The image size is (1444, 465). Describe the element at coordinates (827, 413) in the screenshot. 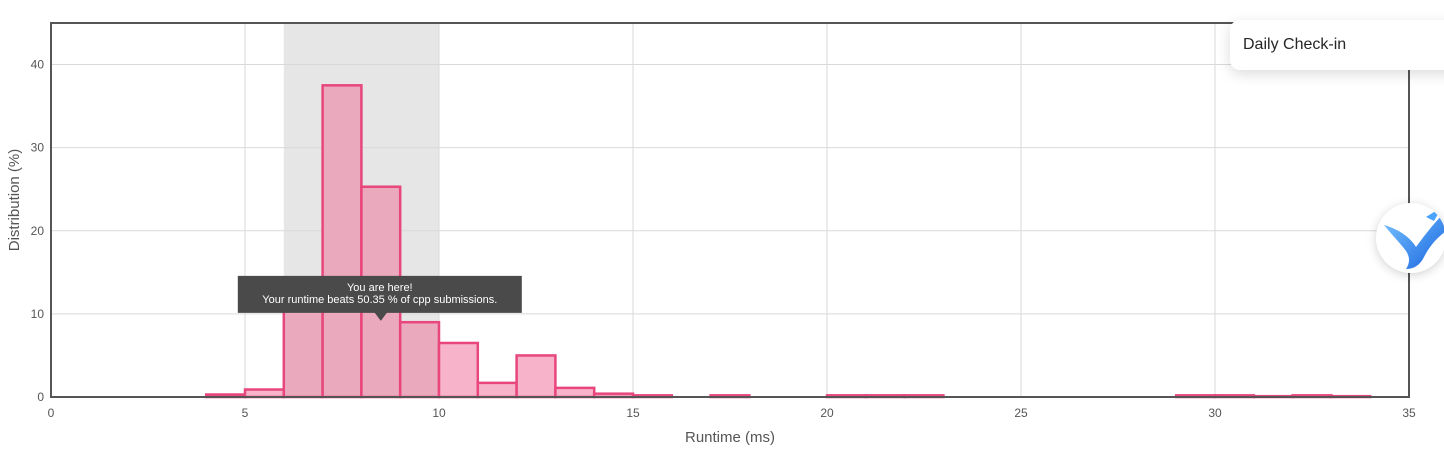

I see `x-tick-label: 20` at that location.